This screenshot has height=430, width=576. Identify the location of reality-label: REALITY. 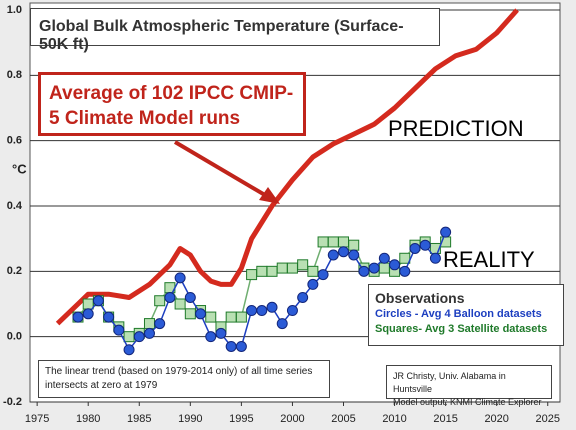
(489, 259).